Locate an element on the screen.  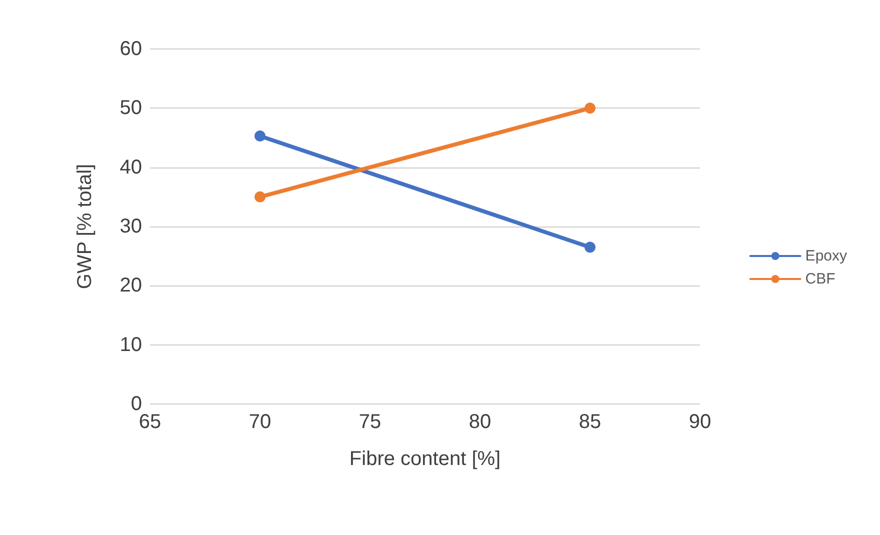
x-tick-label: 75 is located at coordinates (370, 422).